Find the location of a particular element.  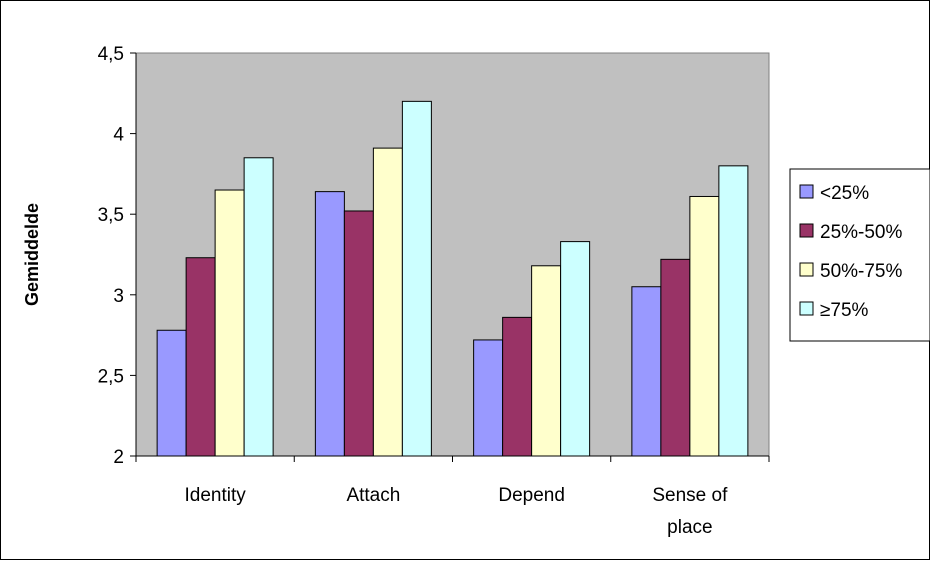

x-tick-label: Depend is located at coordinates (531, 495).